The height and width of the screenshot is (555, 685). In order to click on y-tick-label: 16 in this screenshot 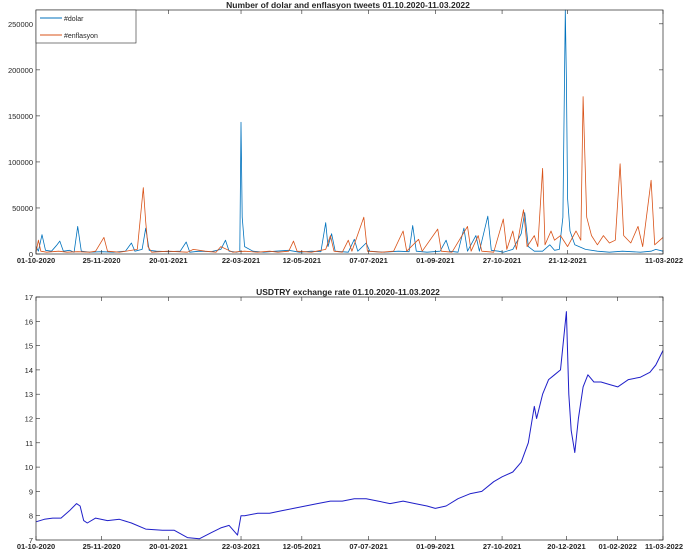, I will do `click(29, 321)`.